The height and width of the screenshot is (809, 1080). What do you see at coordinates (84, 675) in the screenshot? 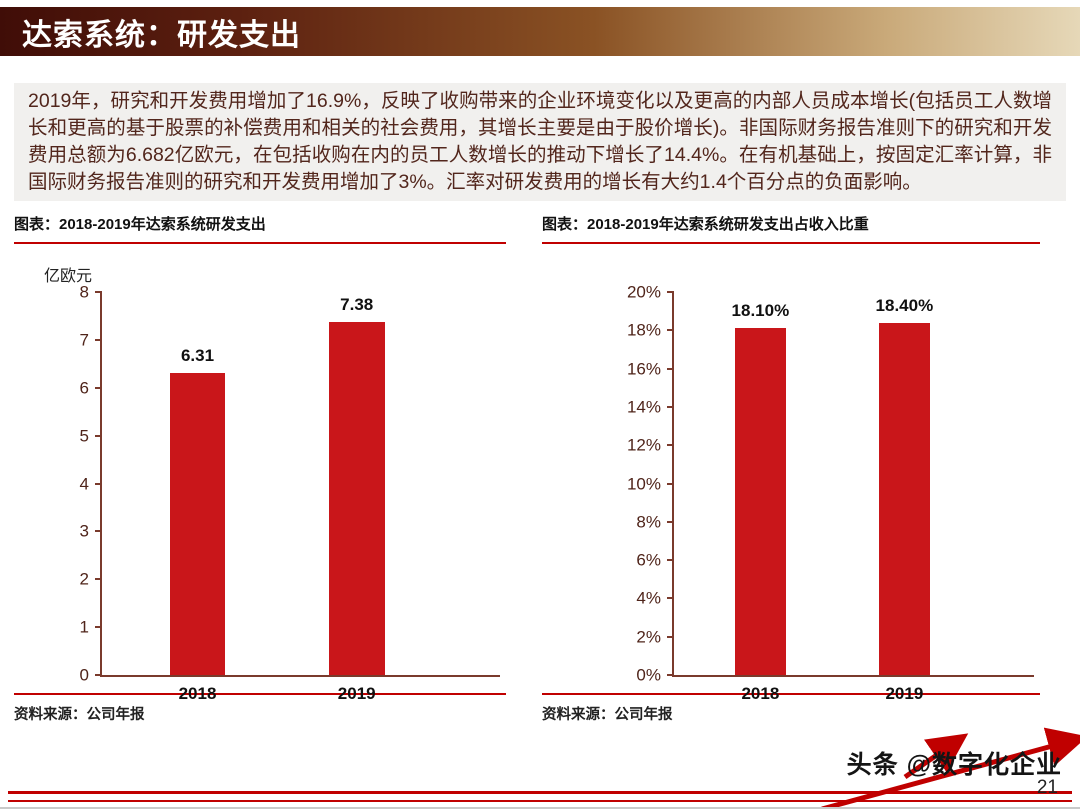
I see `y-tick-label: 0` at bounding box center [84, 675].